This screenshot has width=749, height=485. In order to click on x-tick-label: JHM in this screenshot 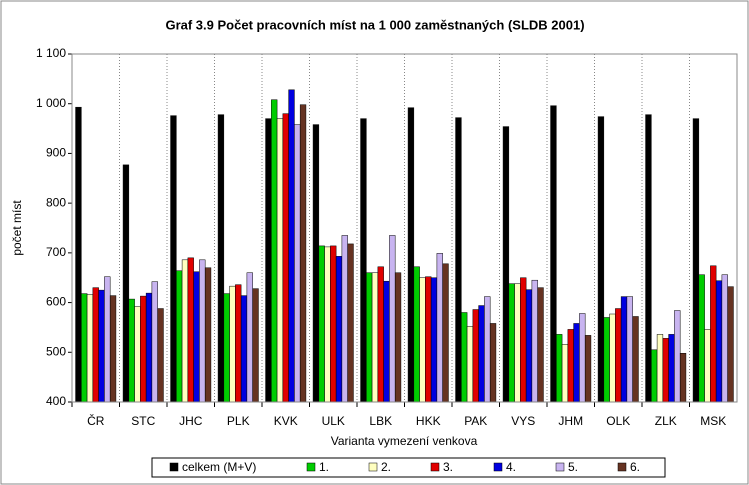, I will do `click(570, 421)`.